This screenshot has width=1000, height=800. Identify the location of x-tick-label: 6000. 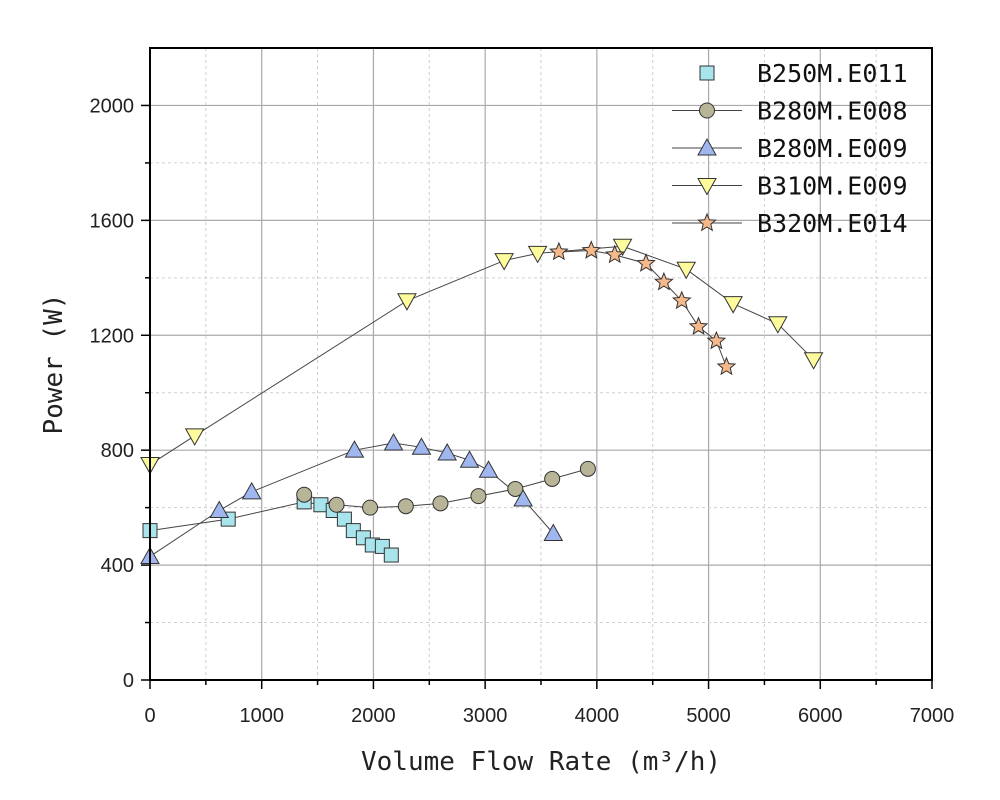
(820, 716).